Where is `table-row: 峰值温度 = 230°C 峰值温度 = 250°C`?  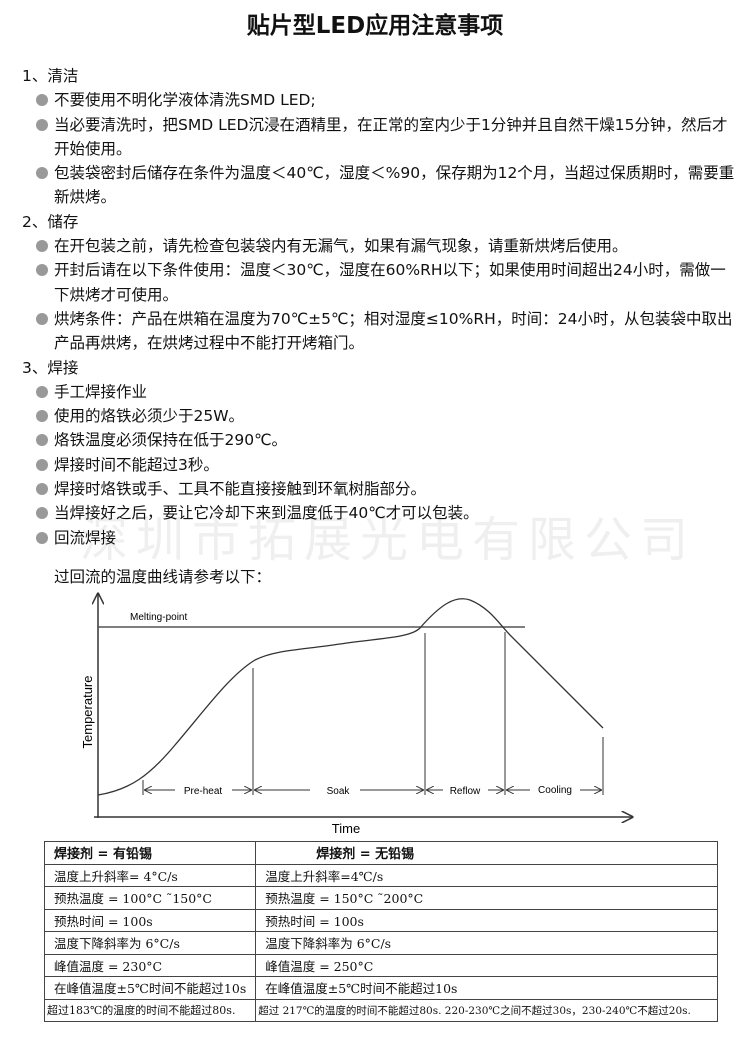 table-row: 峰值温度 = 230°C 峰值温度 = 250°C is located at coordinates (380, 965).